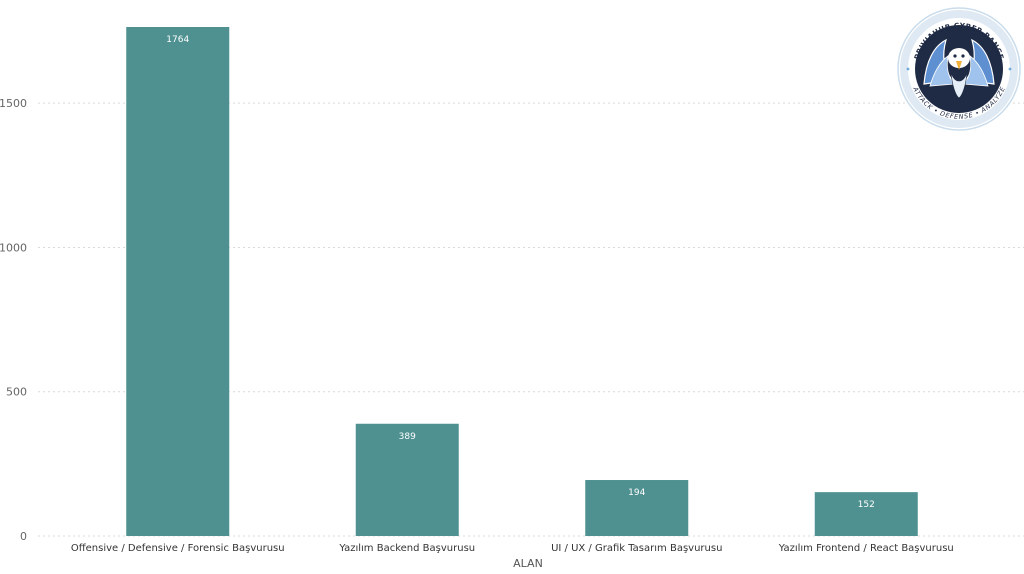 This screenshot has height=574, width=1024. I want to click on x-category-label: Yazılım Backend Başvurusu, so click(406, 548).